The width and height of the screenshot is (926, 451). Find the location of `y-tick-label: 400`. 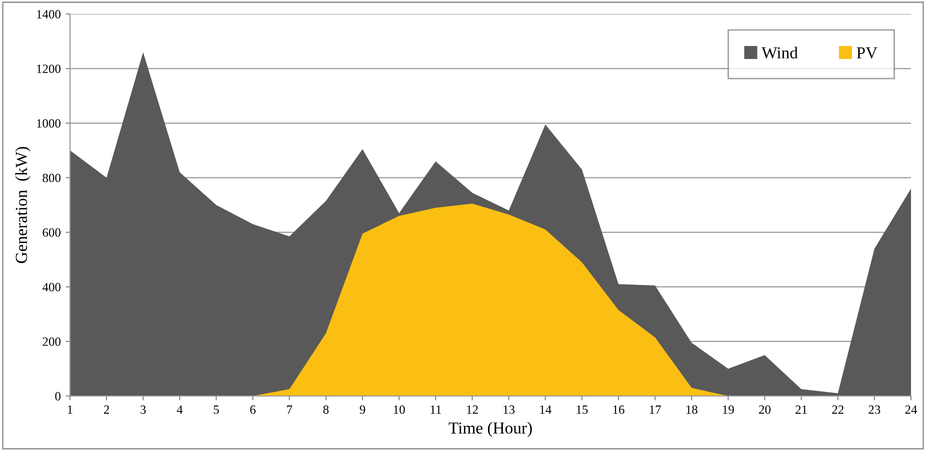

y-tick-label: 400 is located at coordinates (51, 287).